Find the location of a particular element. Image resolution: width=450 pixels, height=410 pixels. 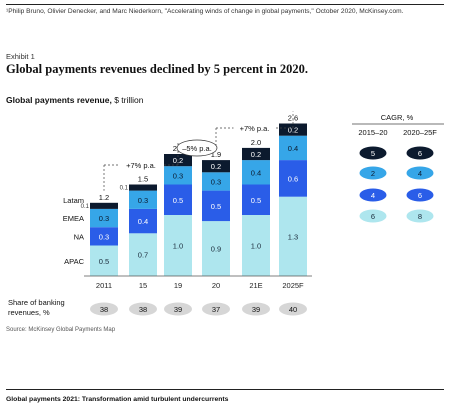

data-label-emea-2025f: 0.4 is located at coordinates (293, 148).